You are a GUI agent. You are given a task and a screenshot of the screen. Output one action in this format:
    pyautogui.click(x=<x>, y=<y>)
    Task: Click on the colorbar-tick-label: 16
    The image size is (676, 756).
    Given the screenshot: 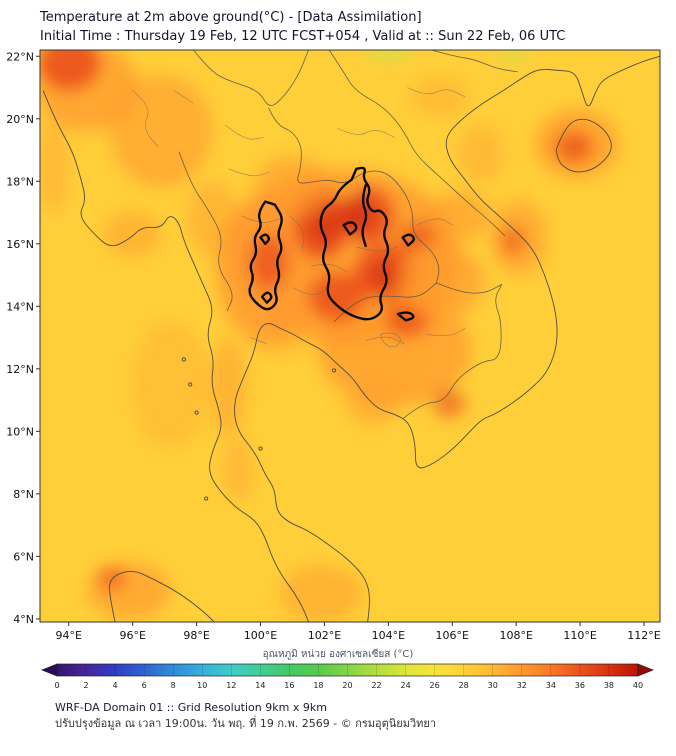 What is the action you would take?
    pyautogui.click(x=289, y=685)
    